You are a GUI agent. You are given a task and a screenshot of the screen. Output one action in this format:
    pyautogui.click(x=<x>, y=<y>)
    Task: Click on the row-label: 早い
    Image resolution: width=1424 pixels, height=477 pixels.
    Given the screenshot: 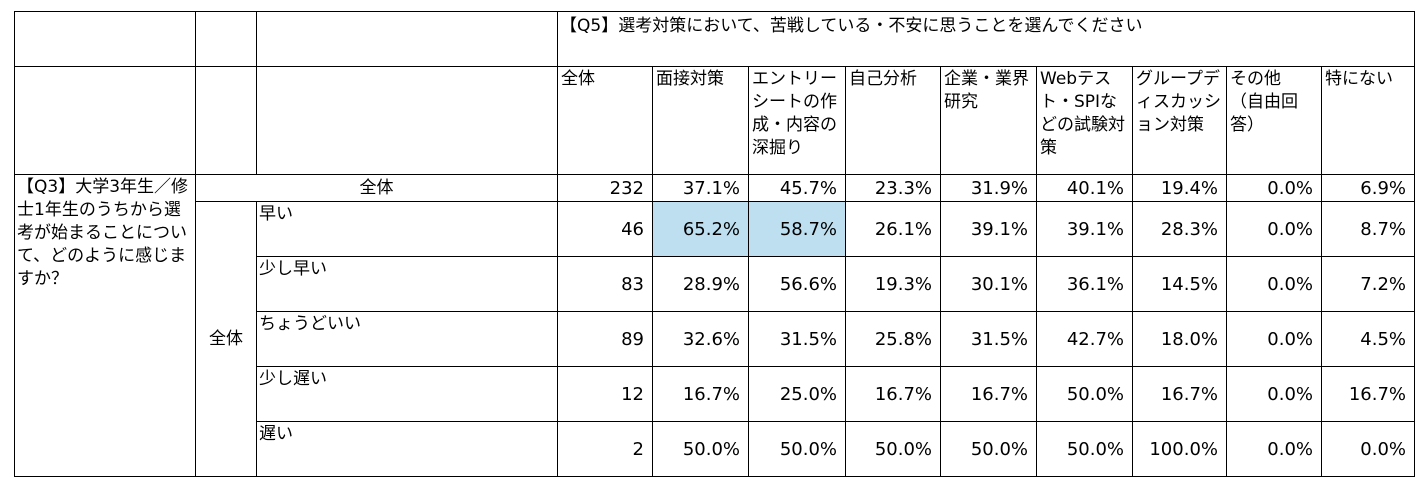 What is the action you would take?
    pyautogui.click(x=407, y=229)
    